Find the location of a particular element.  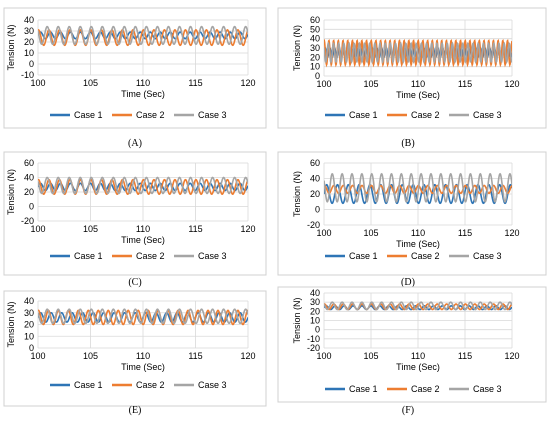

panel-d-label: (D) is located at coordinates (408, 282).